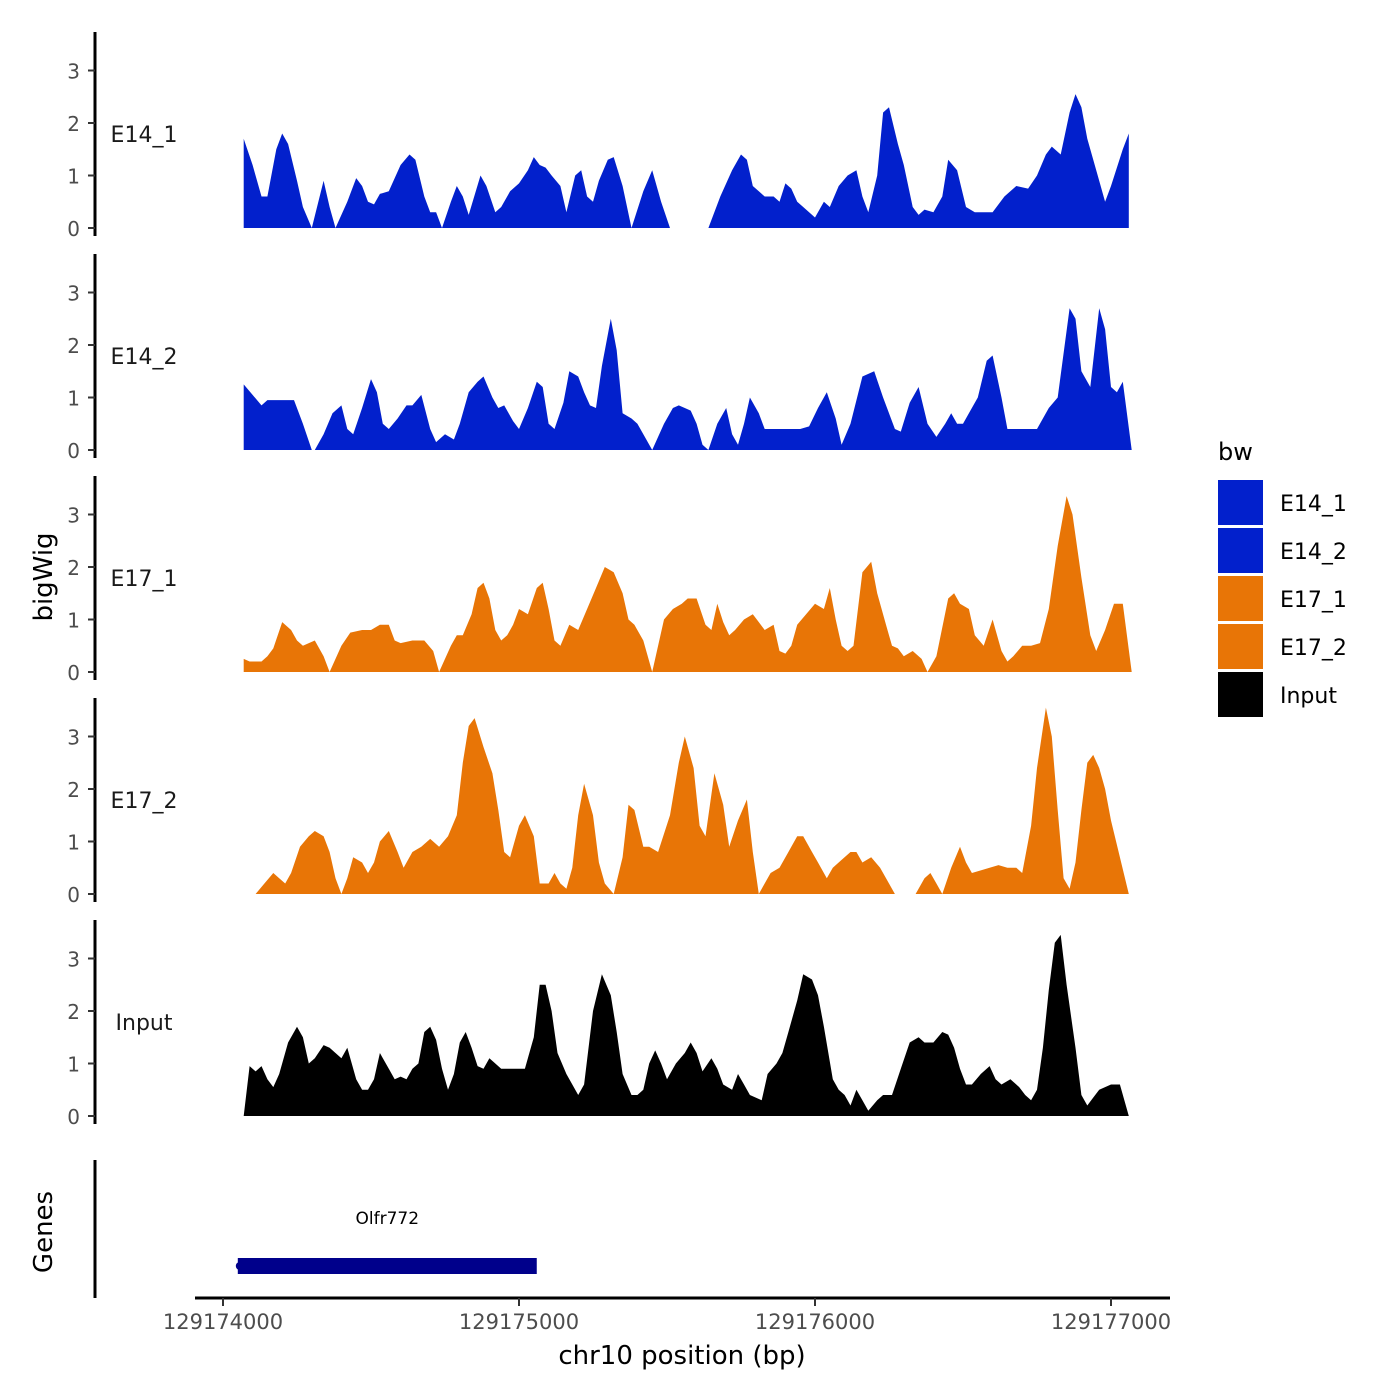 This screenshot has width=1400, height=1400. Describe the element at coordinates (239, 1266) in the screenshot. I see `gene-strand-marker` at that location.